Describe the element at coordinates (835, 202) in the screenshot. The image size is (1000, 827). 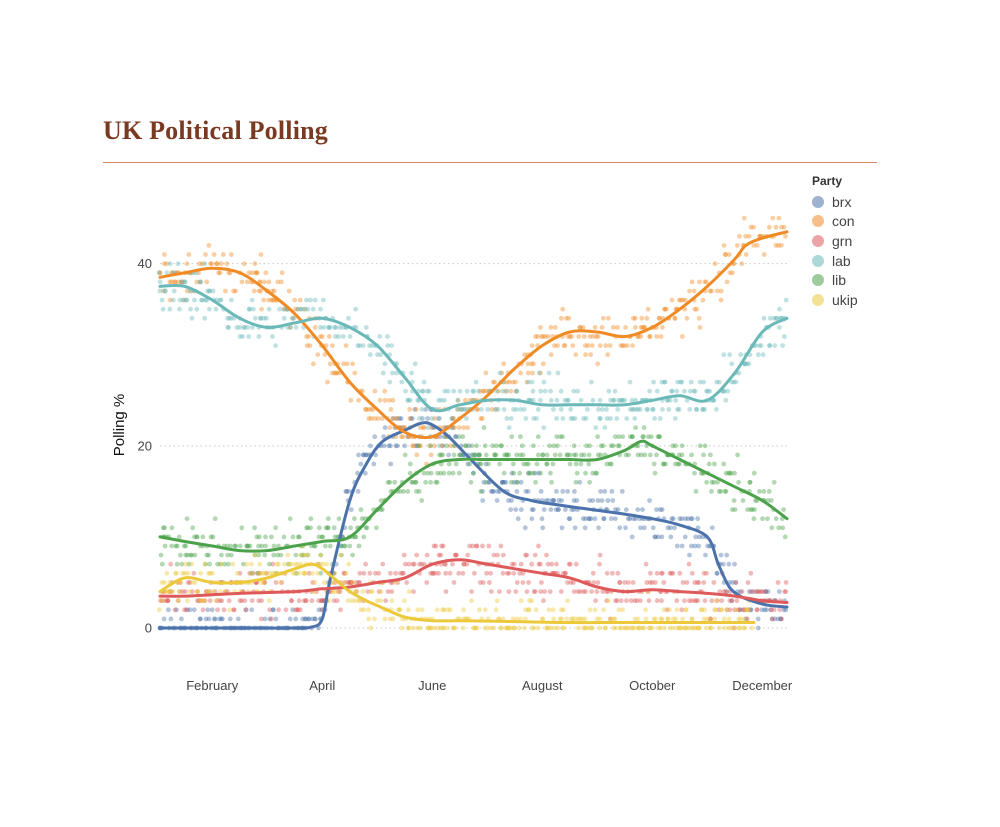
I see `legend-item-brx: brx` at that location.